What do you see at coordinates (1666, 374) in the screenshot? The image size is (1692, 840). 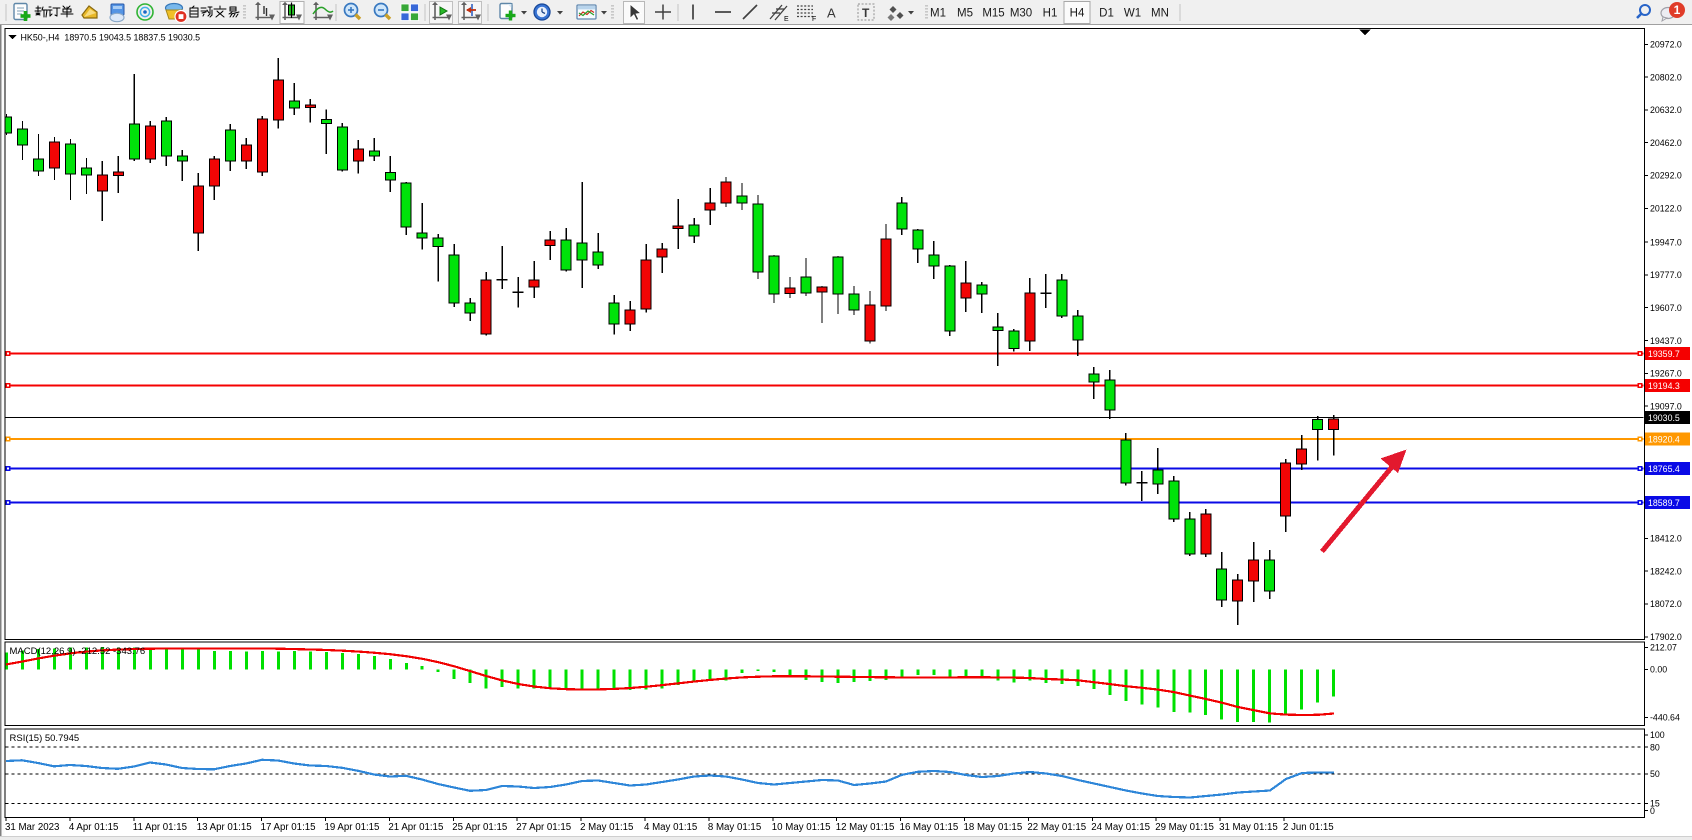 I see `svg-text: 19267.0` at bounding box center [1666, 374].